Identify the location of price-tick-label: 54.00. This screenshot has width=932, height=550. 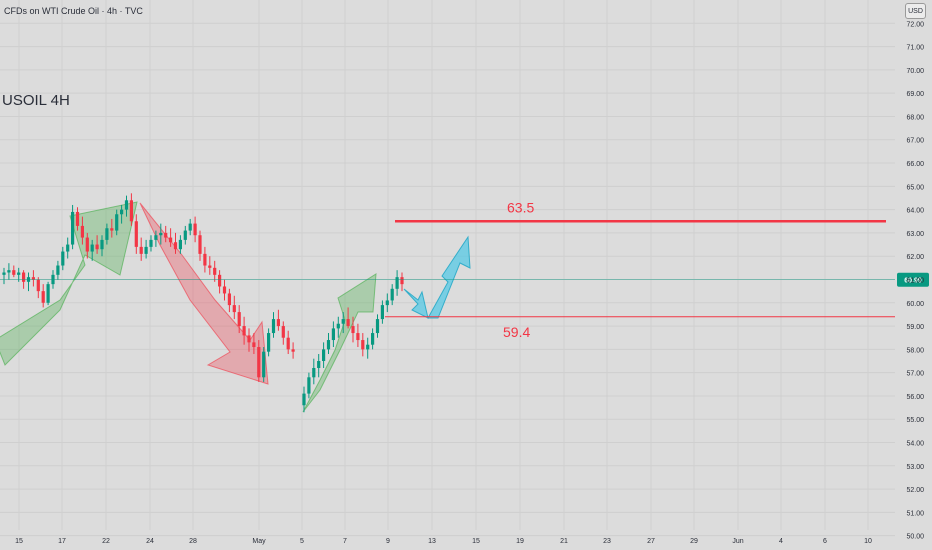
(915, 444).